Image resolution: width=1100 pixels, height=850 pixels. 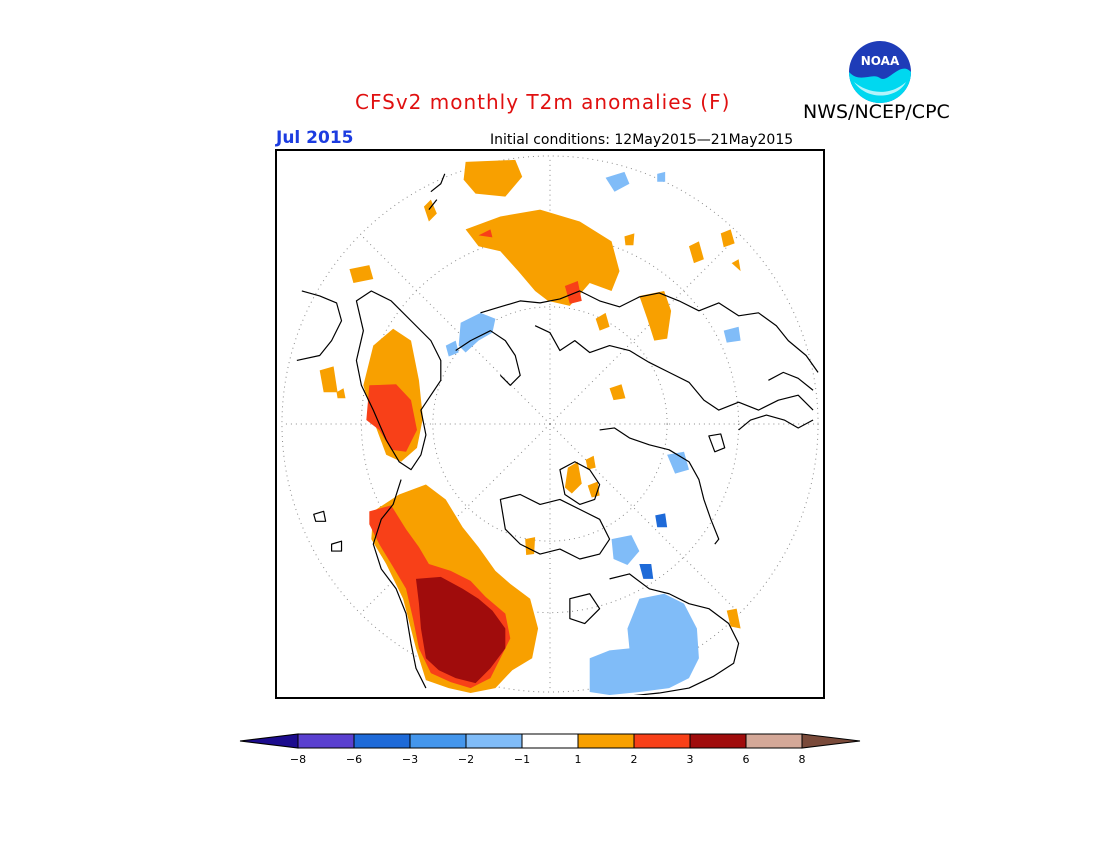 What do you see at coordinates (341, 393) in the screenshot?
I see `anomaly-atlantic` at bounding box center [341, 393].